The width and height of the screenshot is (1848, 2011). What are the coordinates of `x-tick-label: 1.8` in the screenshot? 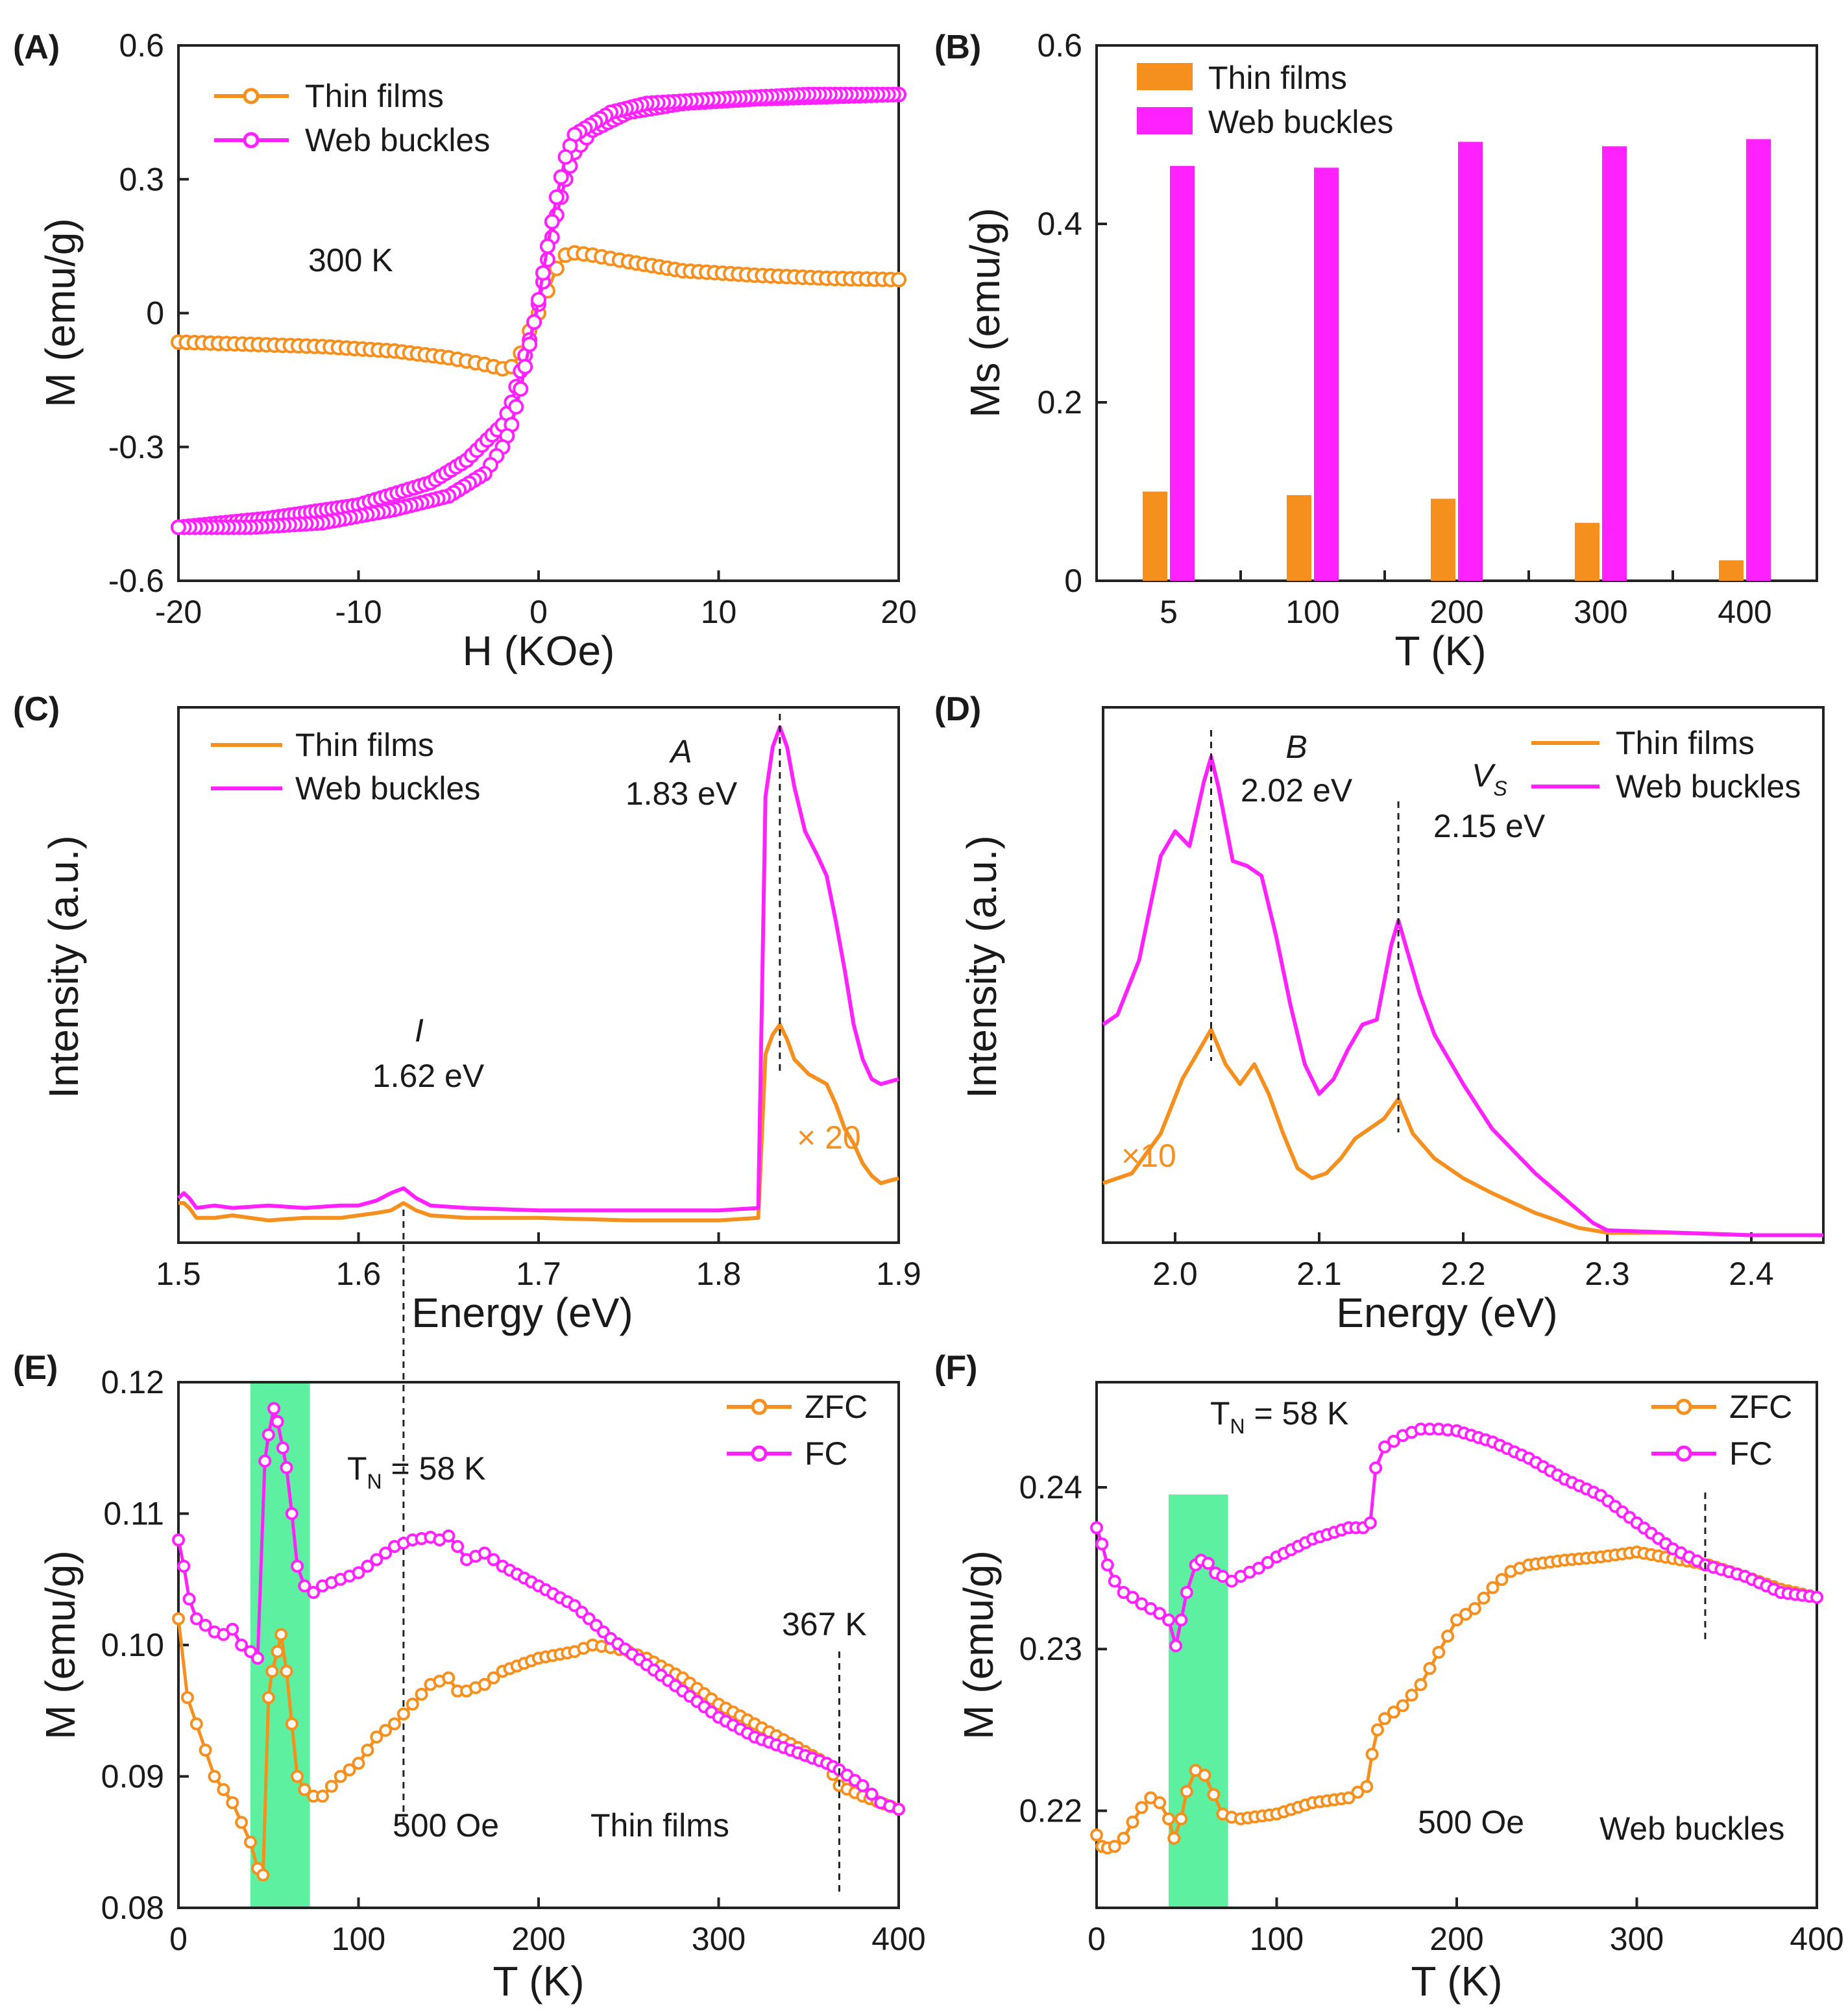 It's located at (719, 1274).